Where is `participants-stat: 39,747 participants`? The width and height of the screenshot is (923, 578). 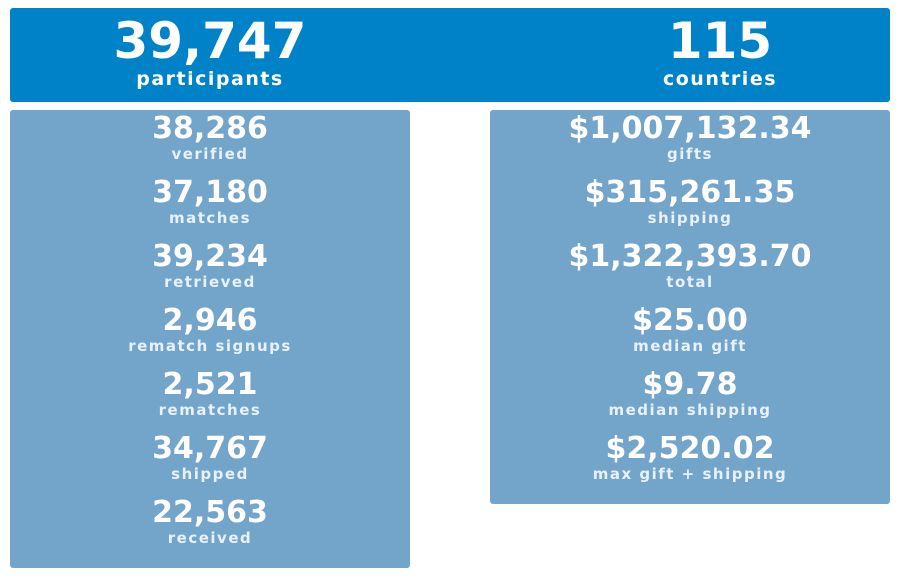
participants-stat: 39,747 participants is located at coordinates (210, 48).